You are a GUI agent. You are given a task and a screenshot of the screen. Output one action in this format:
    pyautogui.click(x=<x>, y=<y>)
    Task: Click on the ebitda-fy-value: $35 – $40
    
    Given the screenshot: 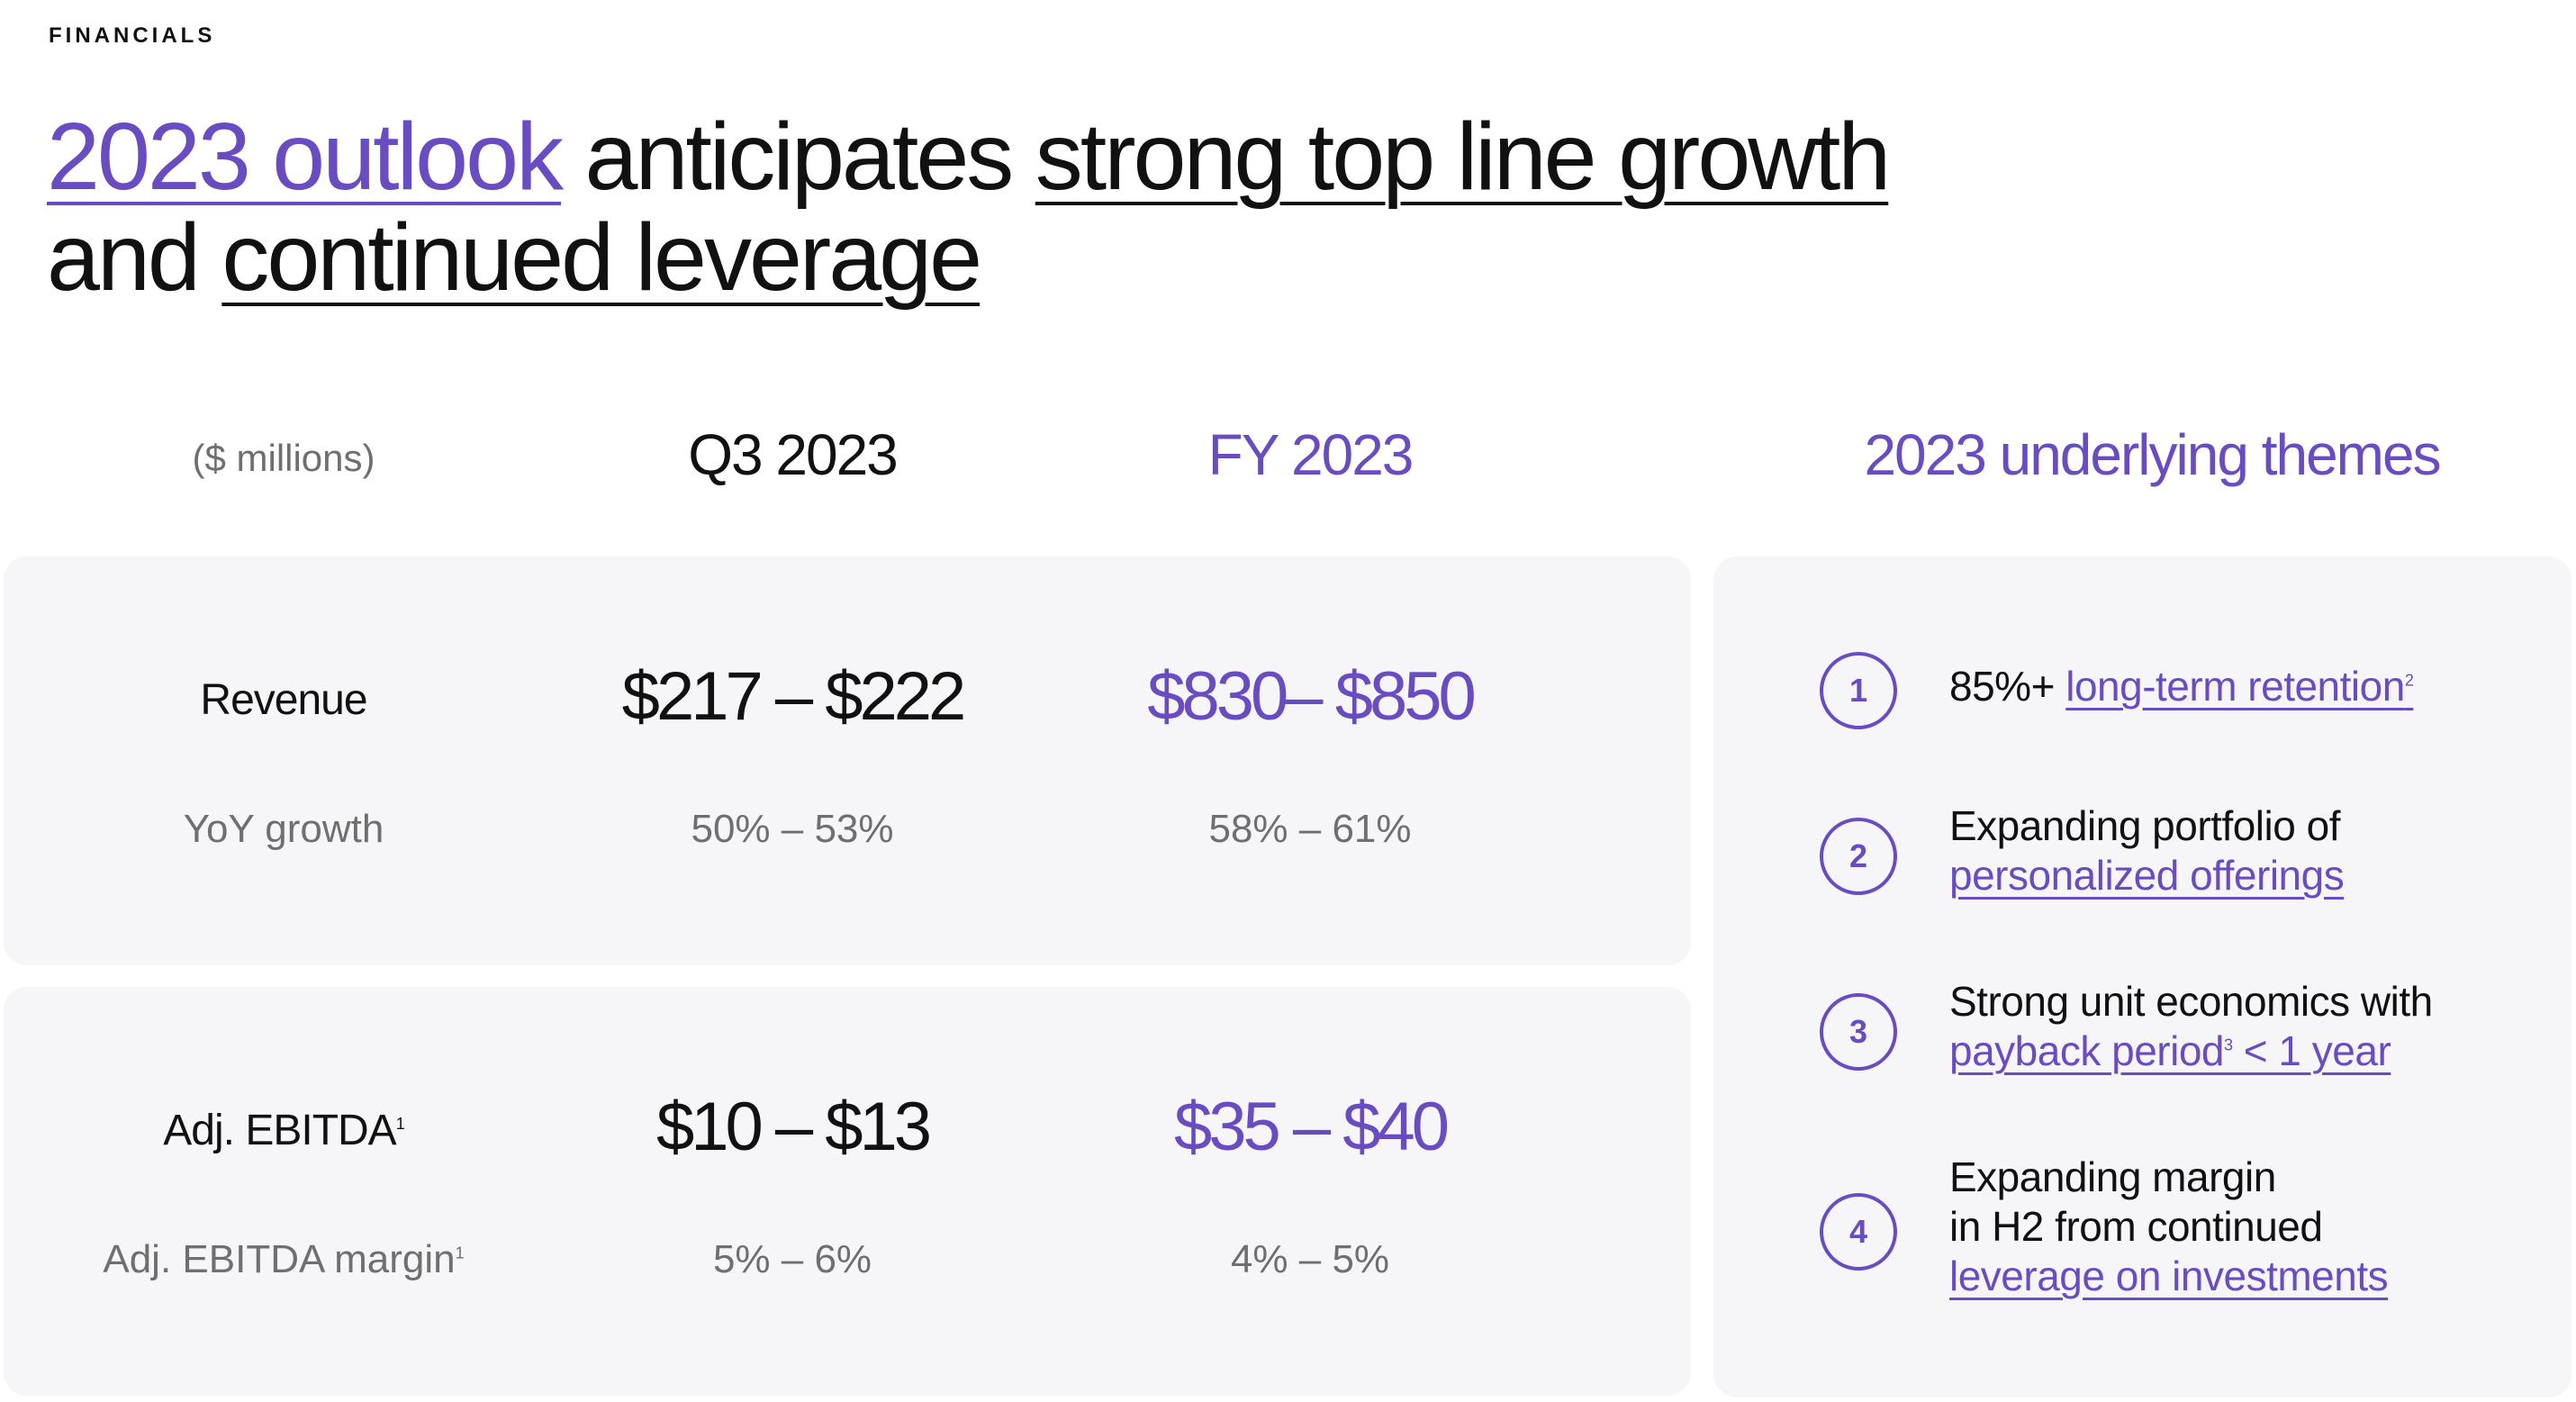 What is the action you would take?
    pyautogui.click(x=1311, y=1127)
    